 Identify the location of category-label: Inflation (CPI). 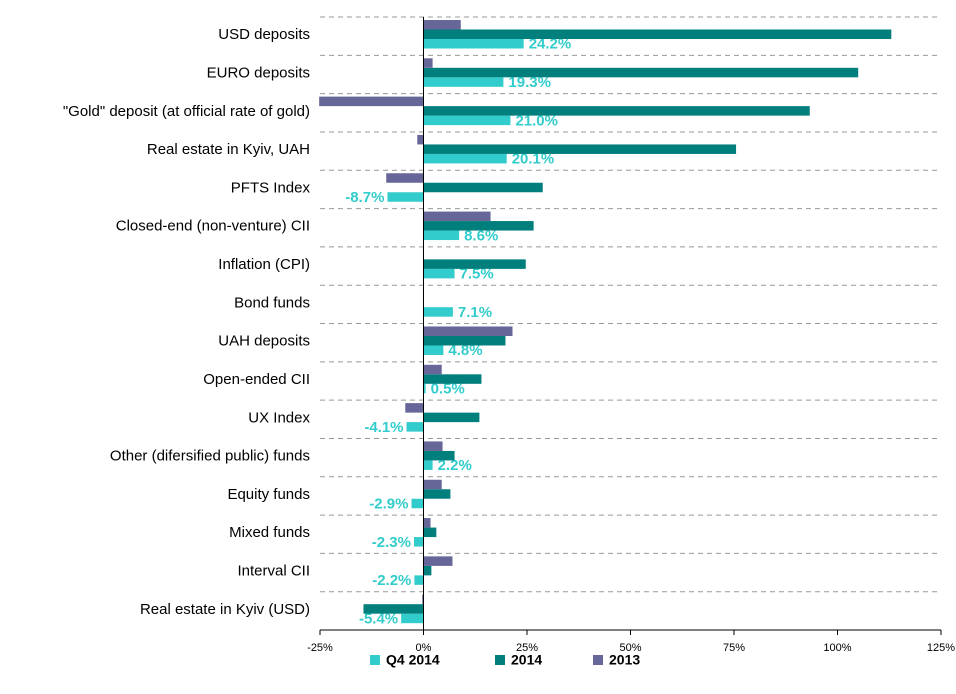
(264, 264).